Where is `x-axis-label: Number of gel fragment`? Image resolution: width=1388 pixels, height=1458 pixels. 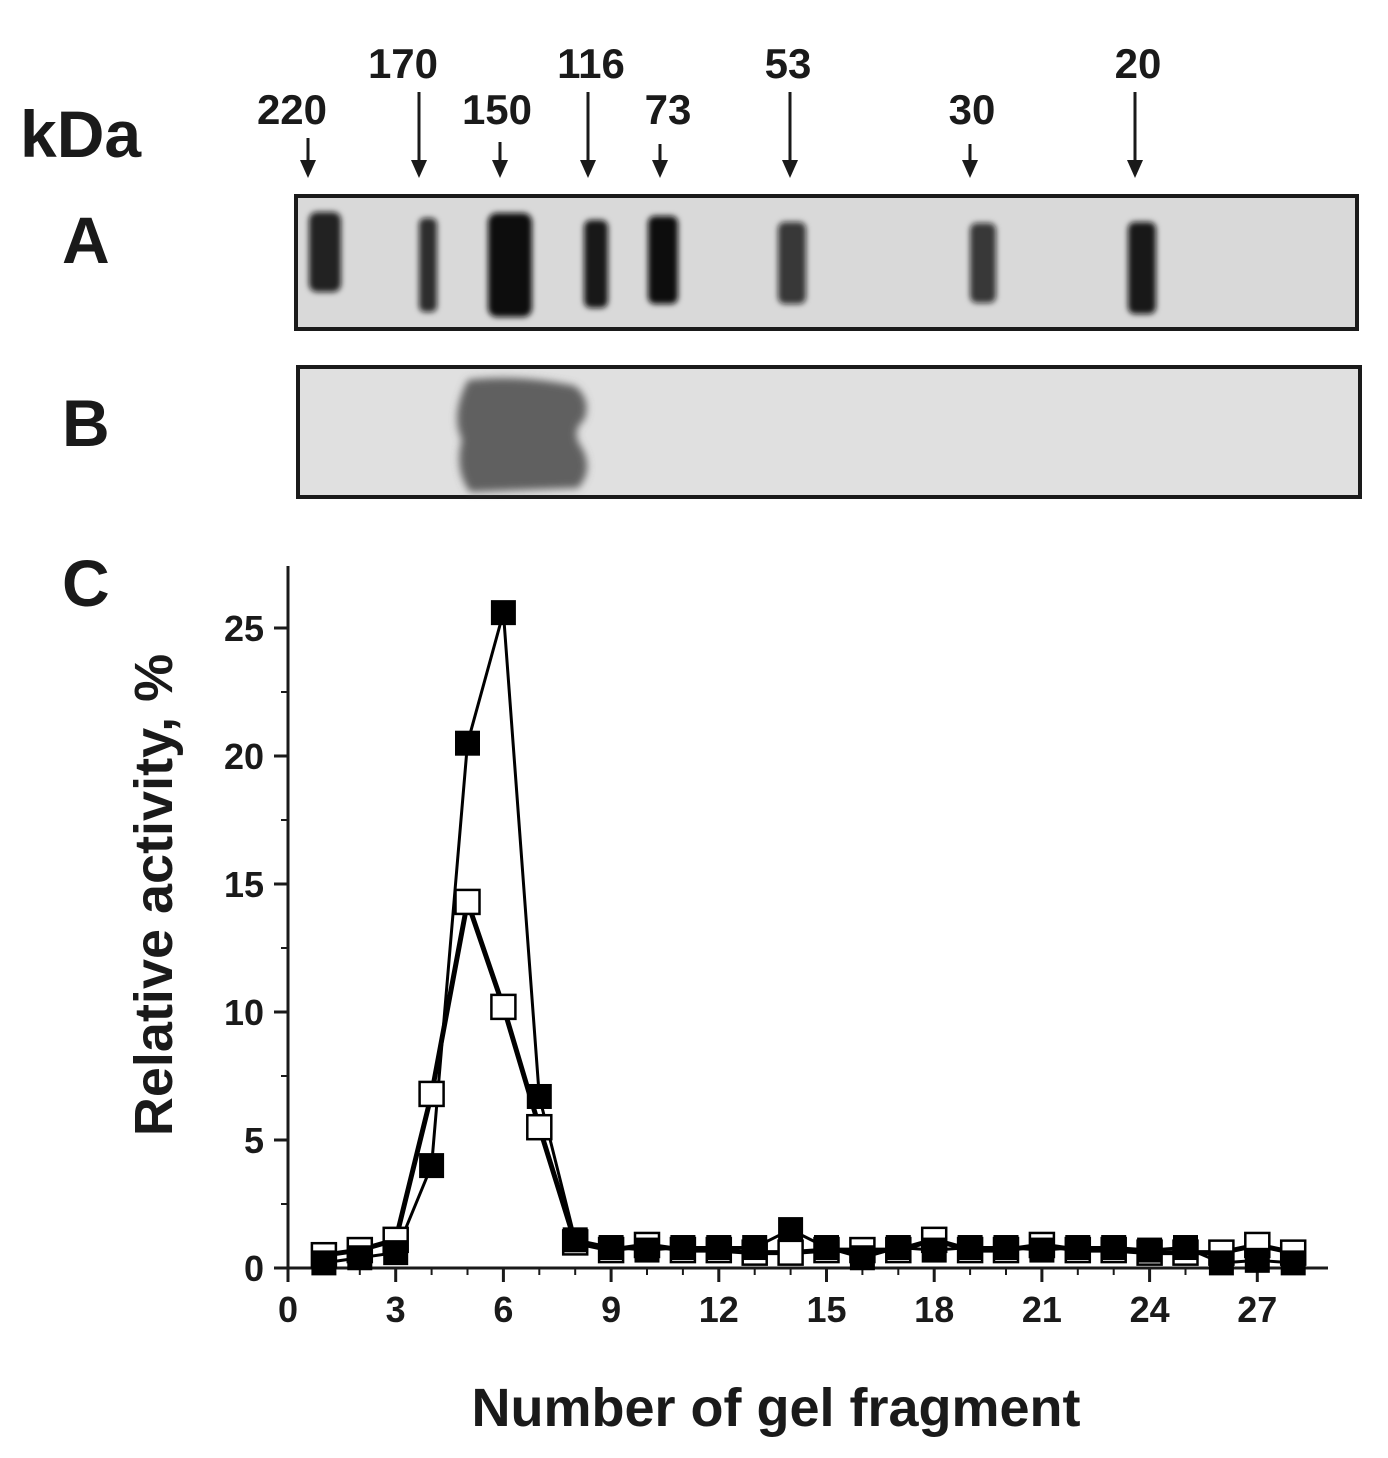
x-axis-label: Number of gel fragment is located at coordinates (775, 1408).